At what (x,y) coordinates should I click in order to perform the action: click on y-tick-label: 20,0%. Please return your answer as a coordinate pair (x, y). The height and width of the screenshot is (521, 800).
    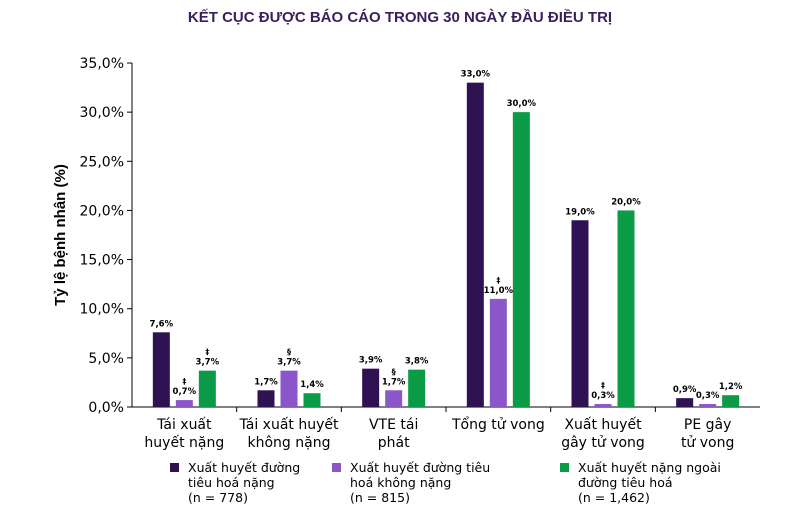
    Looking at the image, I should click on (102, 211).